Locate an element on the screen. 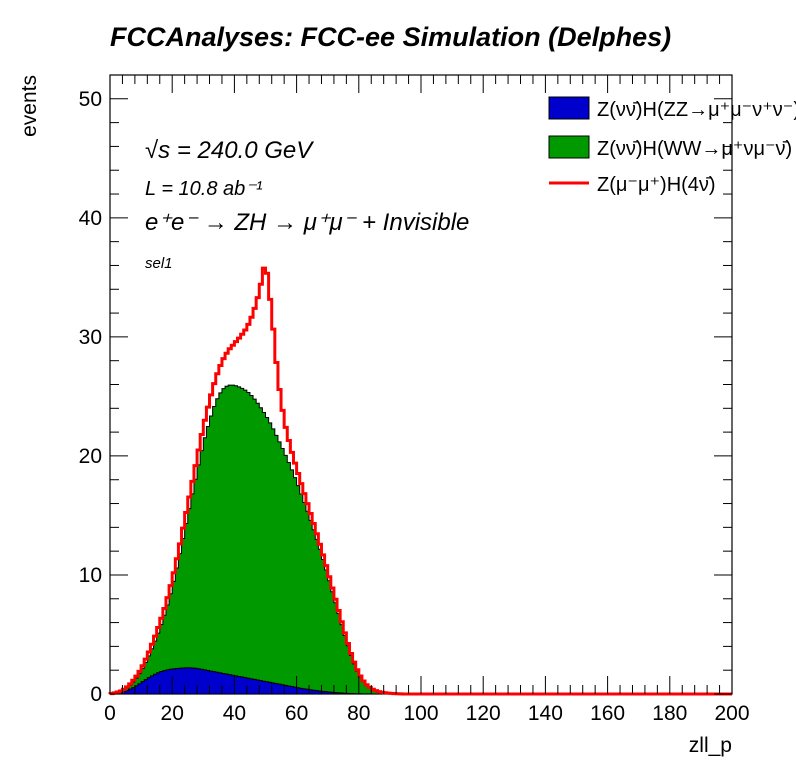 The height and width of the screenshot is (772, 796). x-tick-label: 180 is located at coordinates (669, 713).